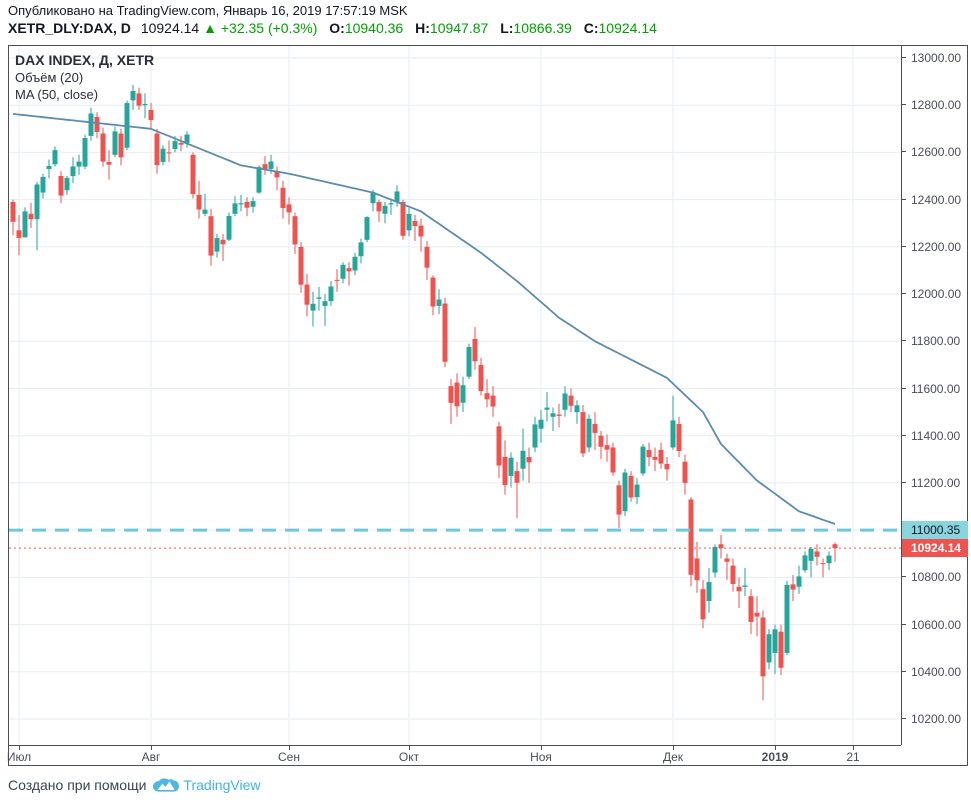 This screenshot has width=971, height=805. What do you see at coordinates (936, 719) in the screenshot?
I see `price-axis-label-text: 10200.00` at bounding box center [936, 719].